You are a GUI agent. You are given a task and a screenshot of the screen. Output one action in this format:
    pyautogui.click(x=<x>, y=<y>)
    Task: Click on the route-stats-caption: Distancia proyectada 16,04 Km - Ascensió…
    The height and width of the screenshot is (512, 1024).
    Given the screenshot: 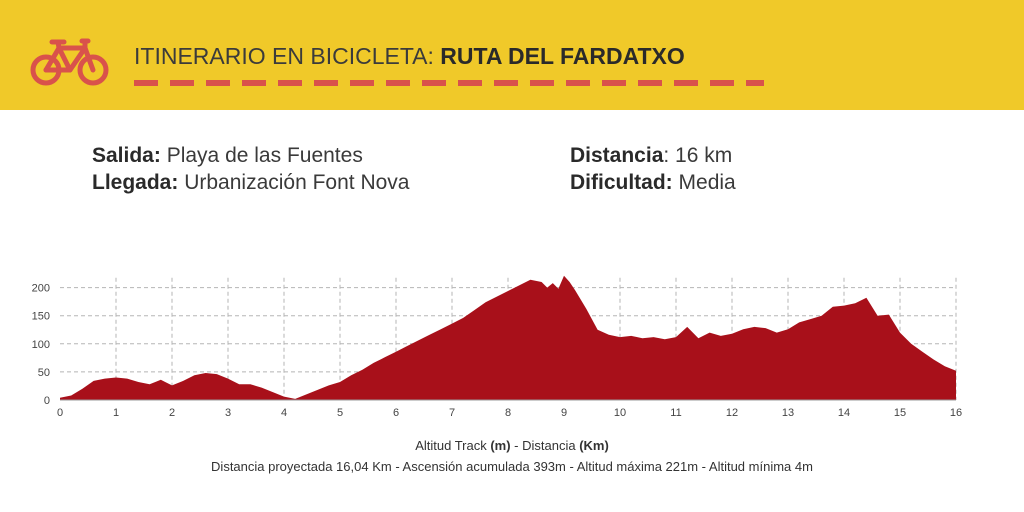 What is the action you would take?
    pyautogui.click(x=512, y=466)
    